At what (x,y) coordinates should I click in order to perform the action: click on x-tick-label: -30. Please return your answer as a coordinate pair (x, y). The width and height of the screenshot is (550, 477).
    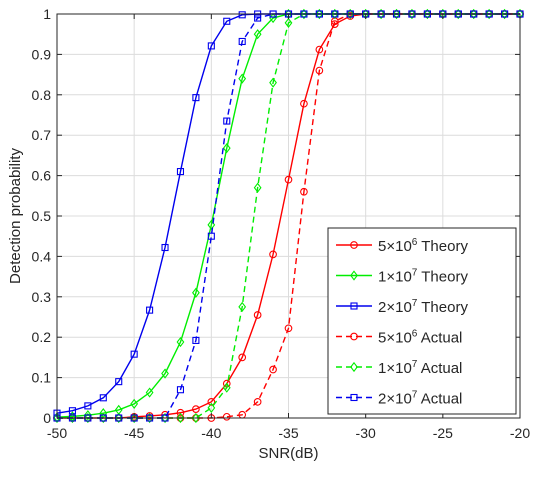
    Looking at the image, I should click on (366, 433).